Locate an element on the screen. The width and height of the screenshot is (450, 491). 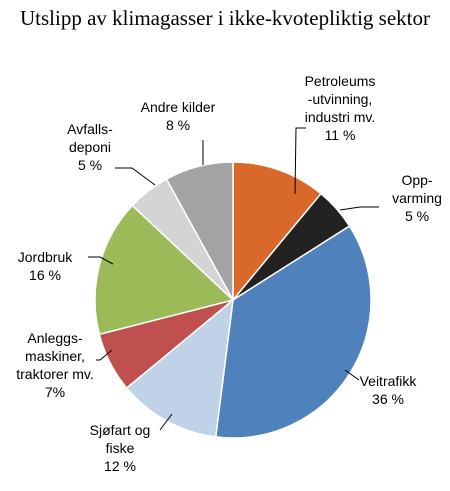
slice-name-label: Sjøfart og is located at coordinates (120, 430).